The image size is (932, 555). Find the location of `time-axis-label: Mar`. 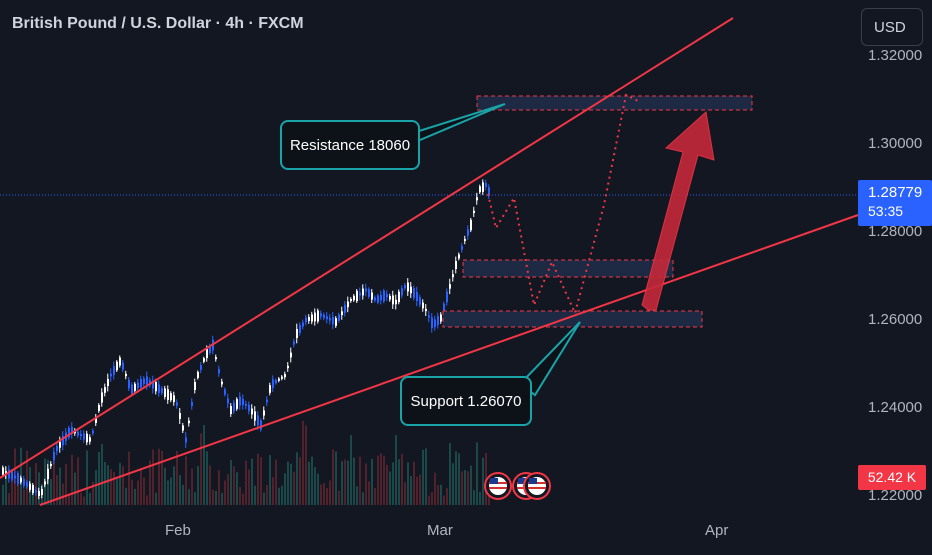

time-axis-label: Mar is located at coordinates (440, 530).